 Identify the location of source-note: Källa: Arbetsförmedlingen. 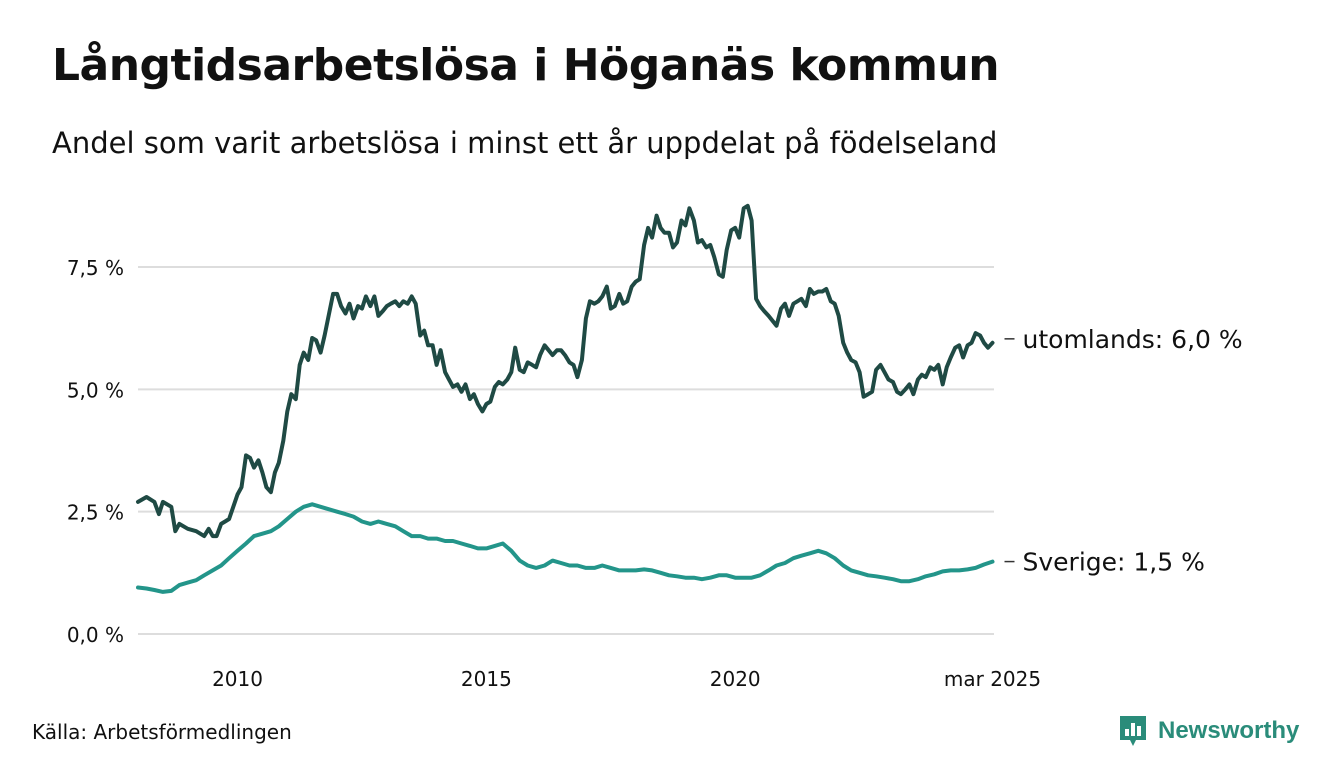
(162, 732).